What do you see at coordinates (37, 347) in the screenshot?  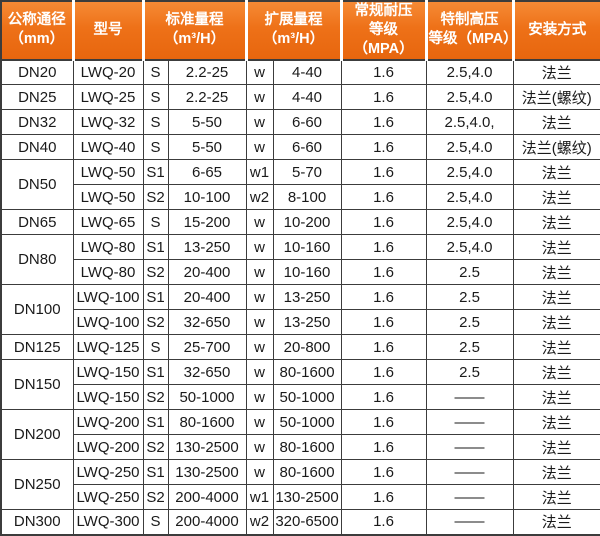 I see `cell-dn: DN125` at bounding box center [37, 347].